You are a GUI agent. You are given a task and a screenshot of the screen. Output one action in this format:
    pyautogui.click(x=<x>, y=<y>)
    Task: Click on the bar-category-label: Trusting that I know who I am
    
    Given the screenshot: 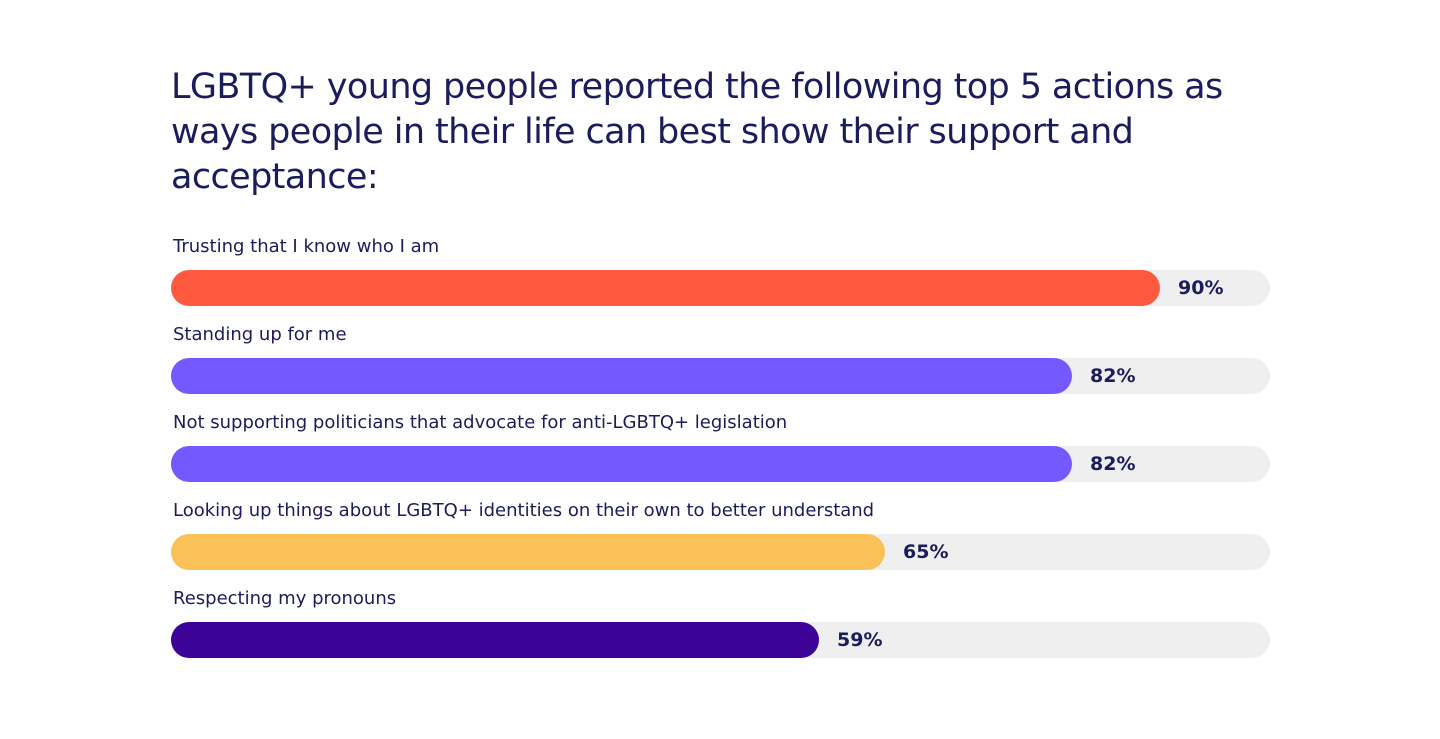 What is the action you would take?
    pyautogui.click(x=306, y=246)
    